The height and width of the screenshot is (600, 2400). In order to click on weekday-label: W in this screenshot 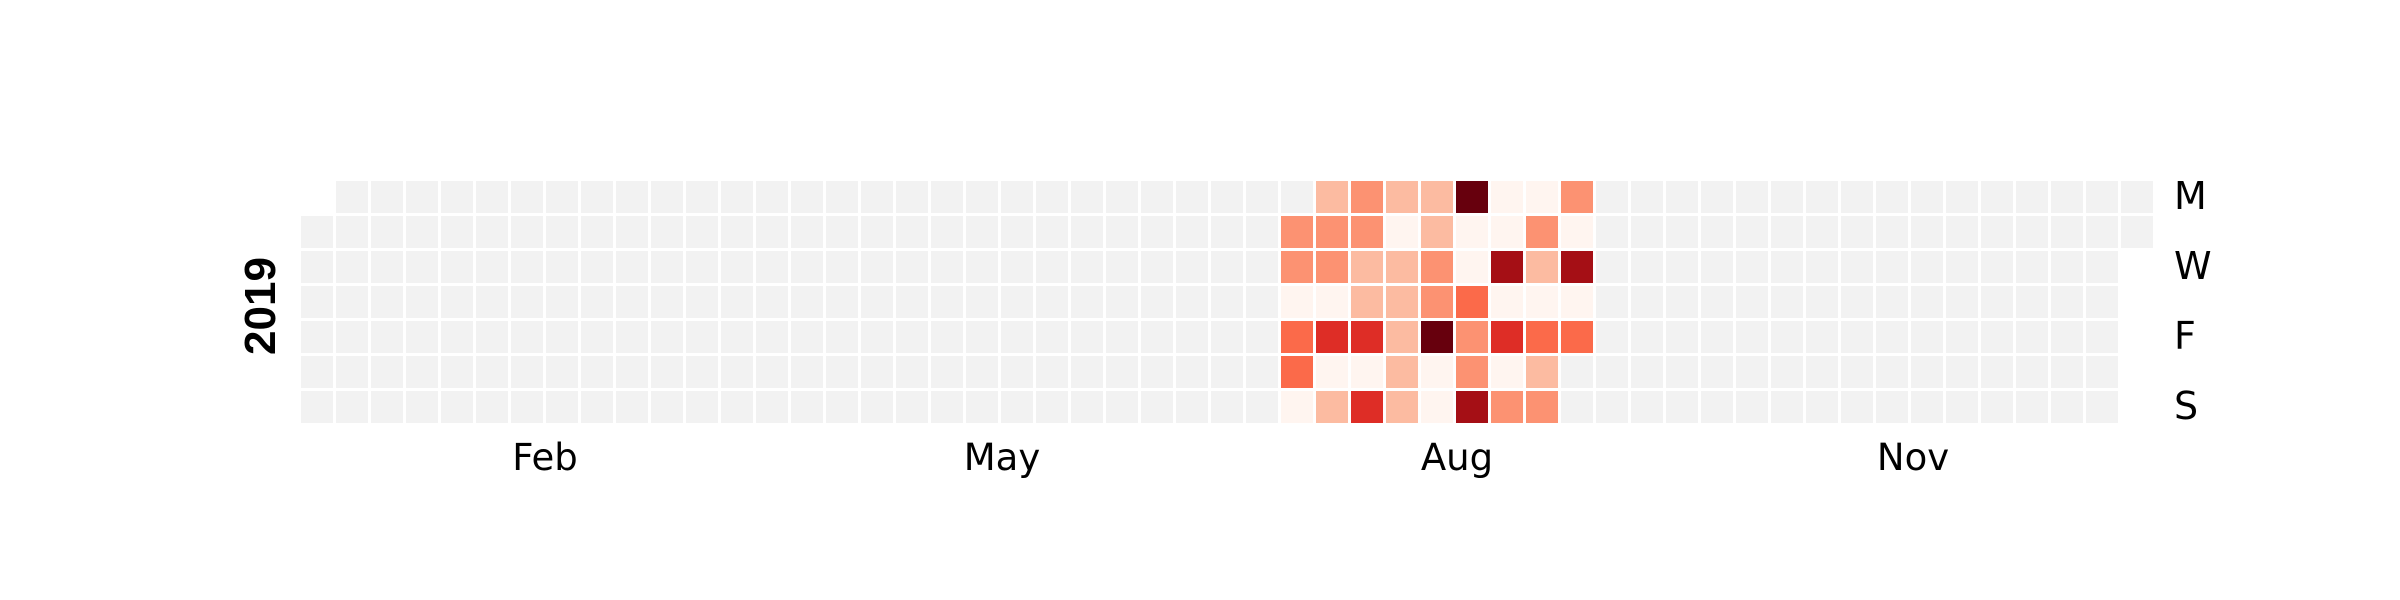, I will do `click(2193, 266)`.